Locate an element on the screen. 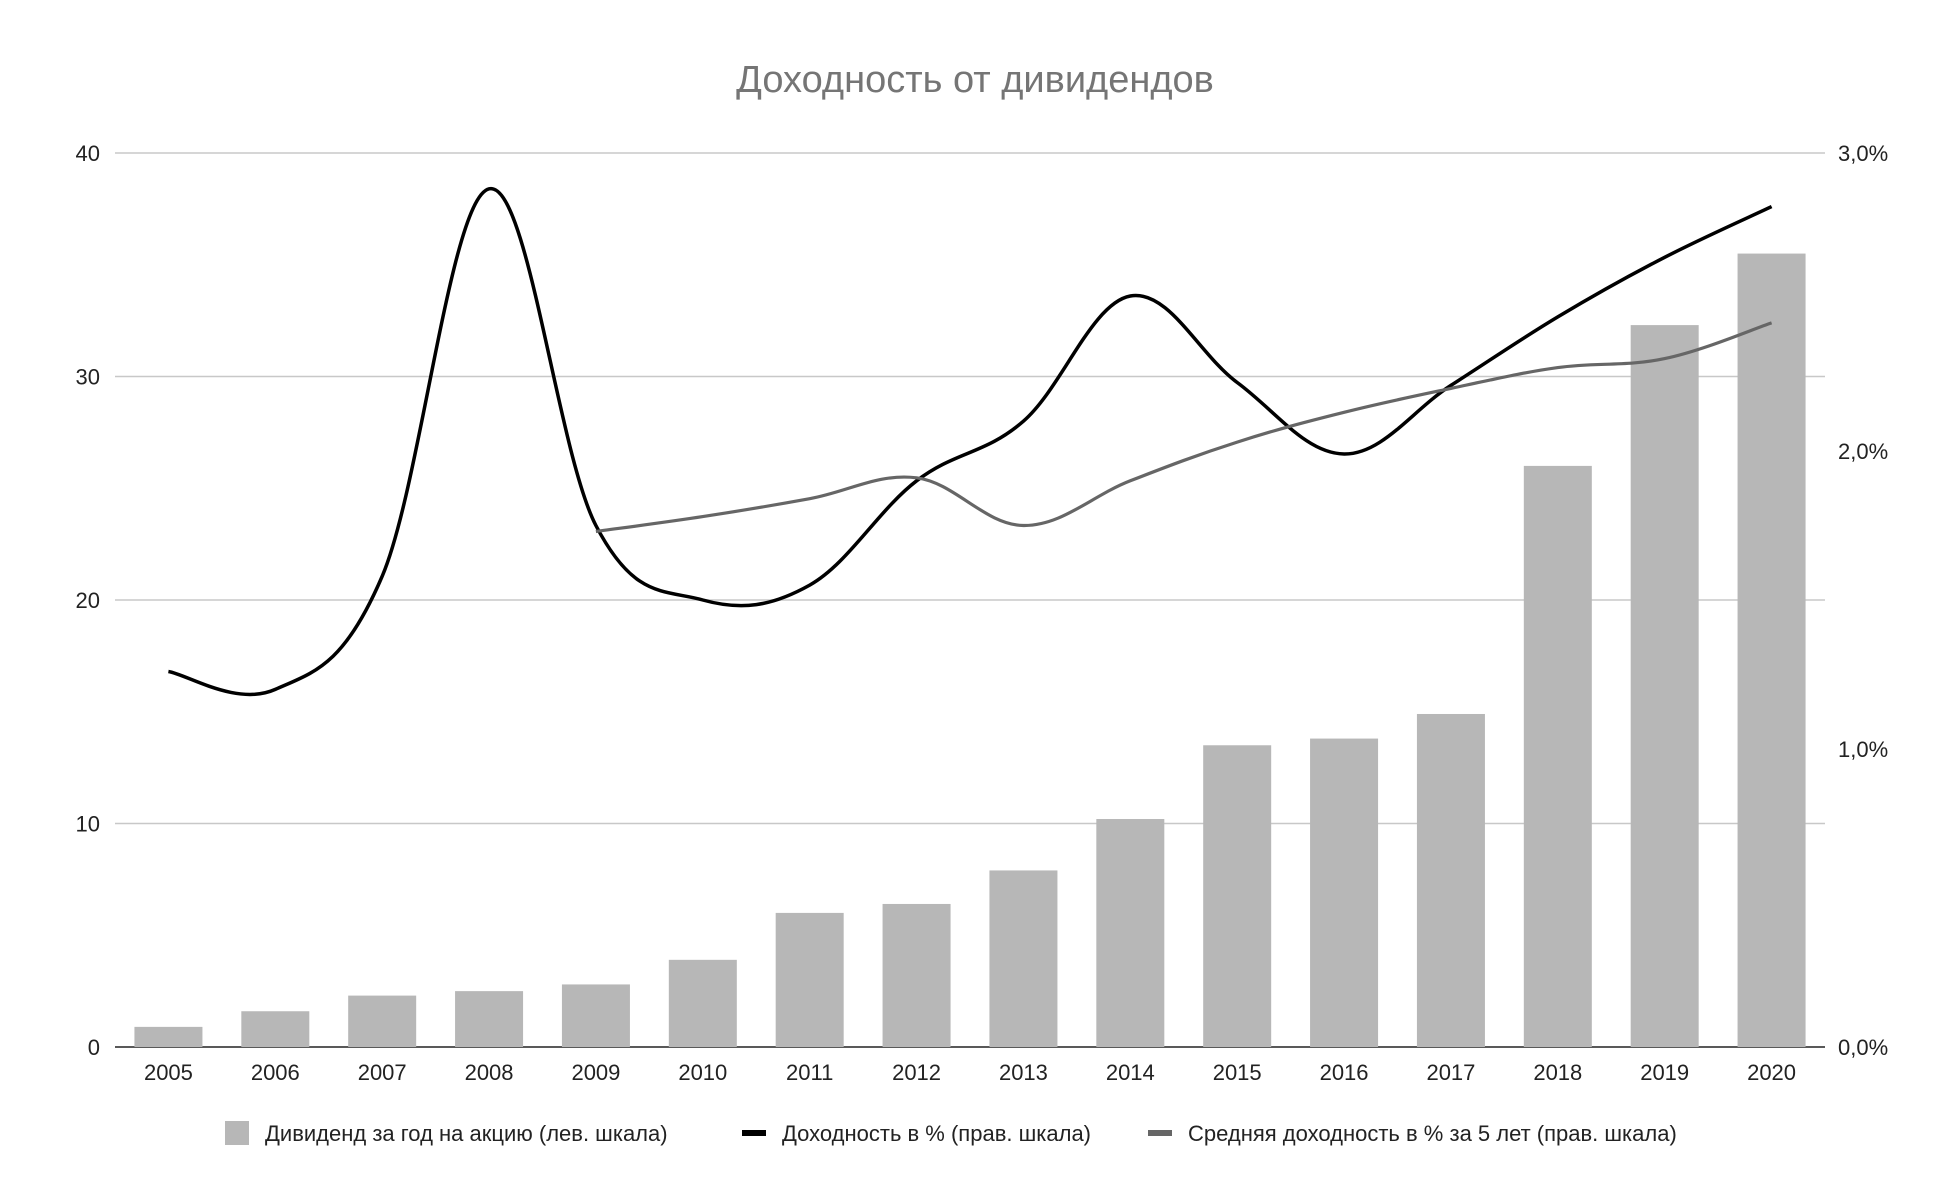 This screenshot has height=1200, width=1942. x-tick-label: 2013 is located at coordinates (1023, 1072).